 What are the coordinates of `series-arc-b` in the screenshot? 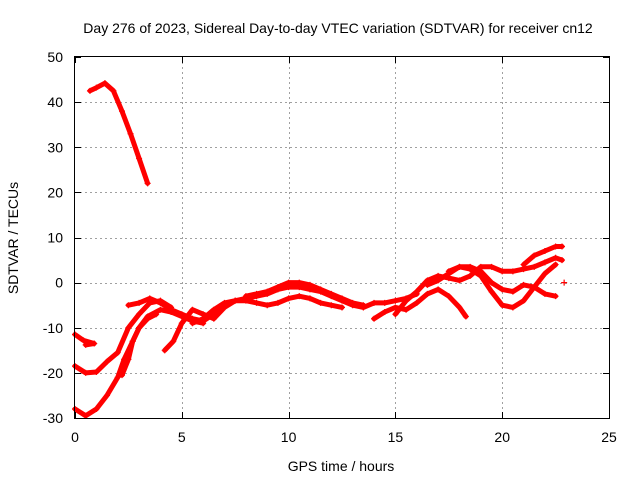 It's located at (85, 339).